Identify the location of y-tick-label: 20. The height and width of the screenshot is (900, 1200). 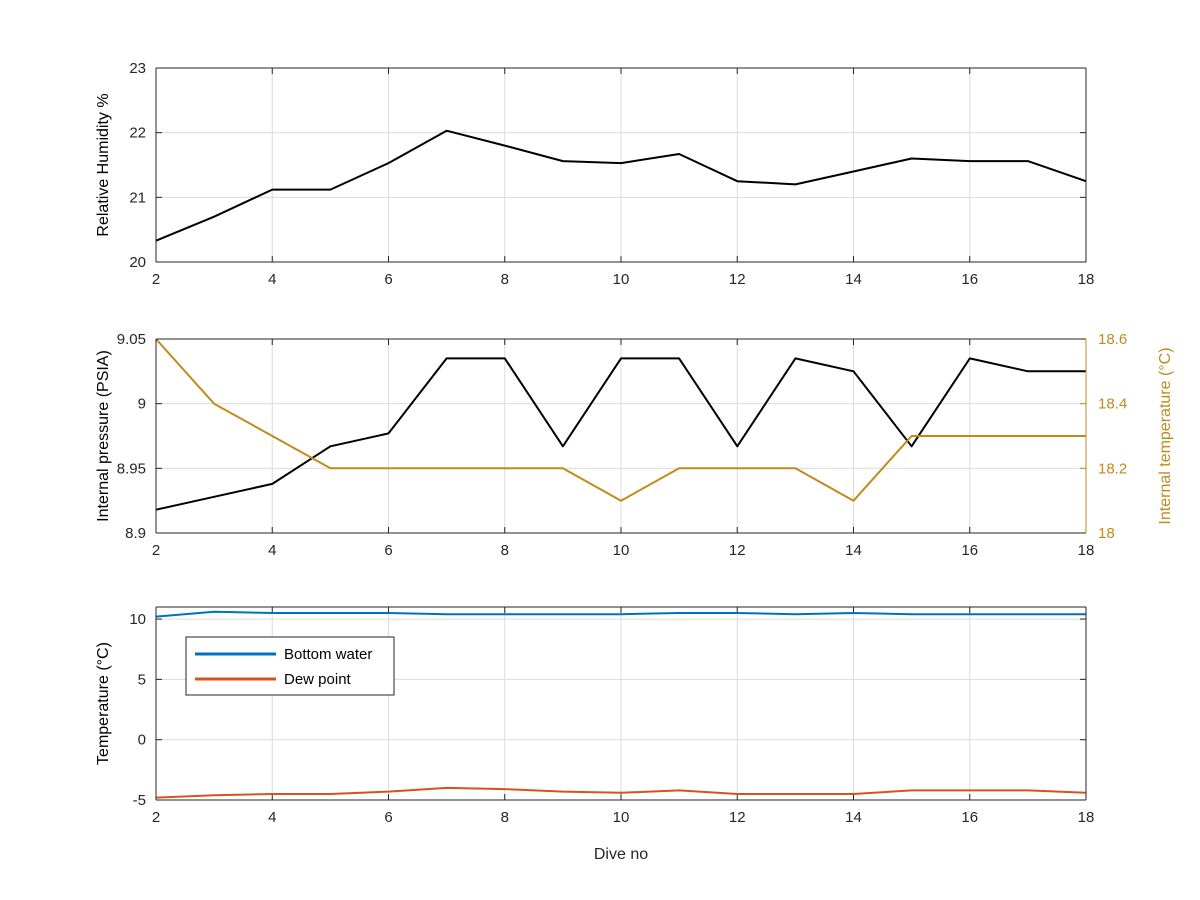
(137, 262).